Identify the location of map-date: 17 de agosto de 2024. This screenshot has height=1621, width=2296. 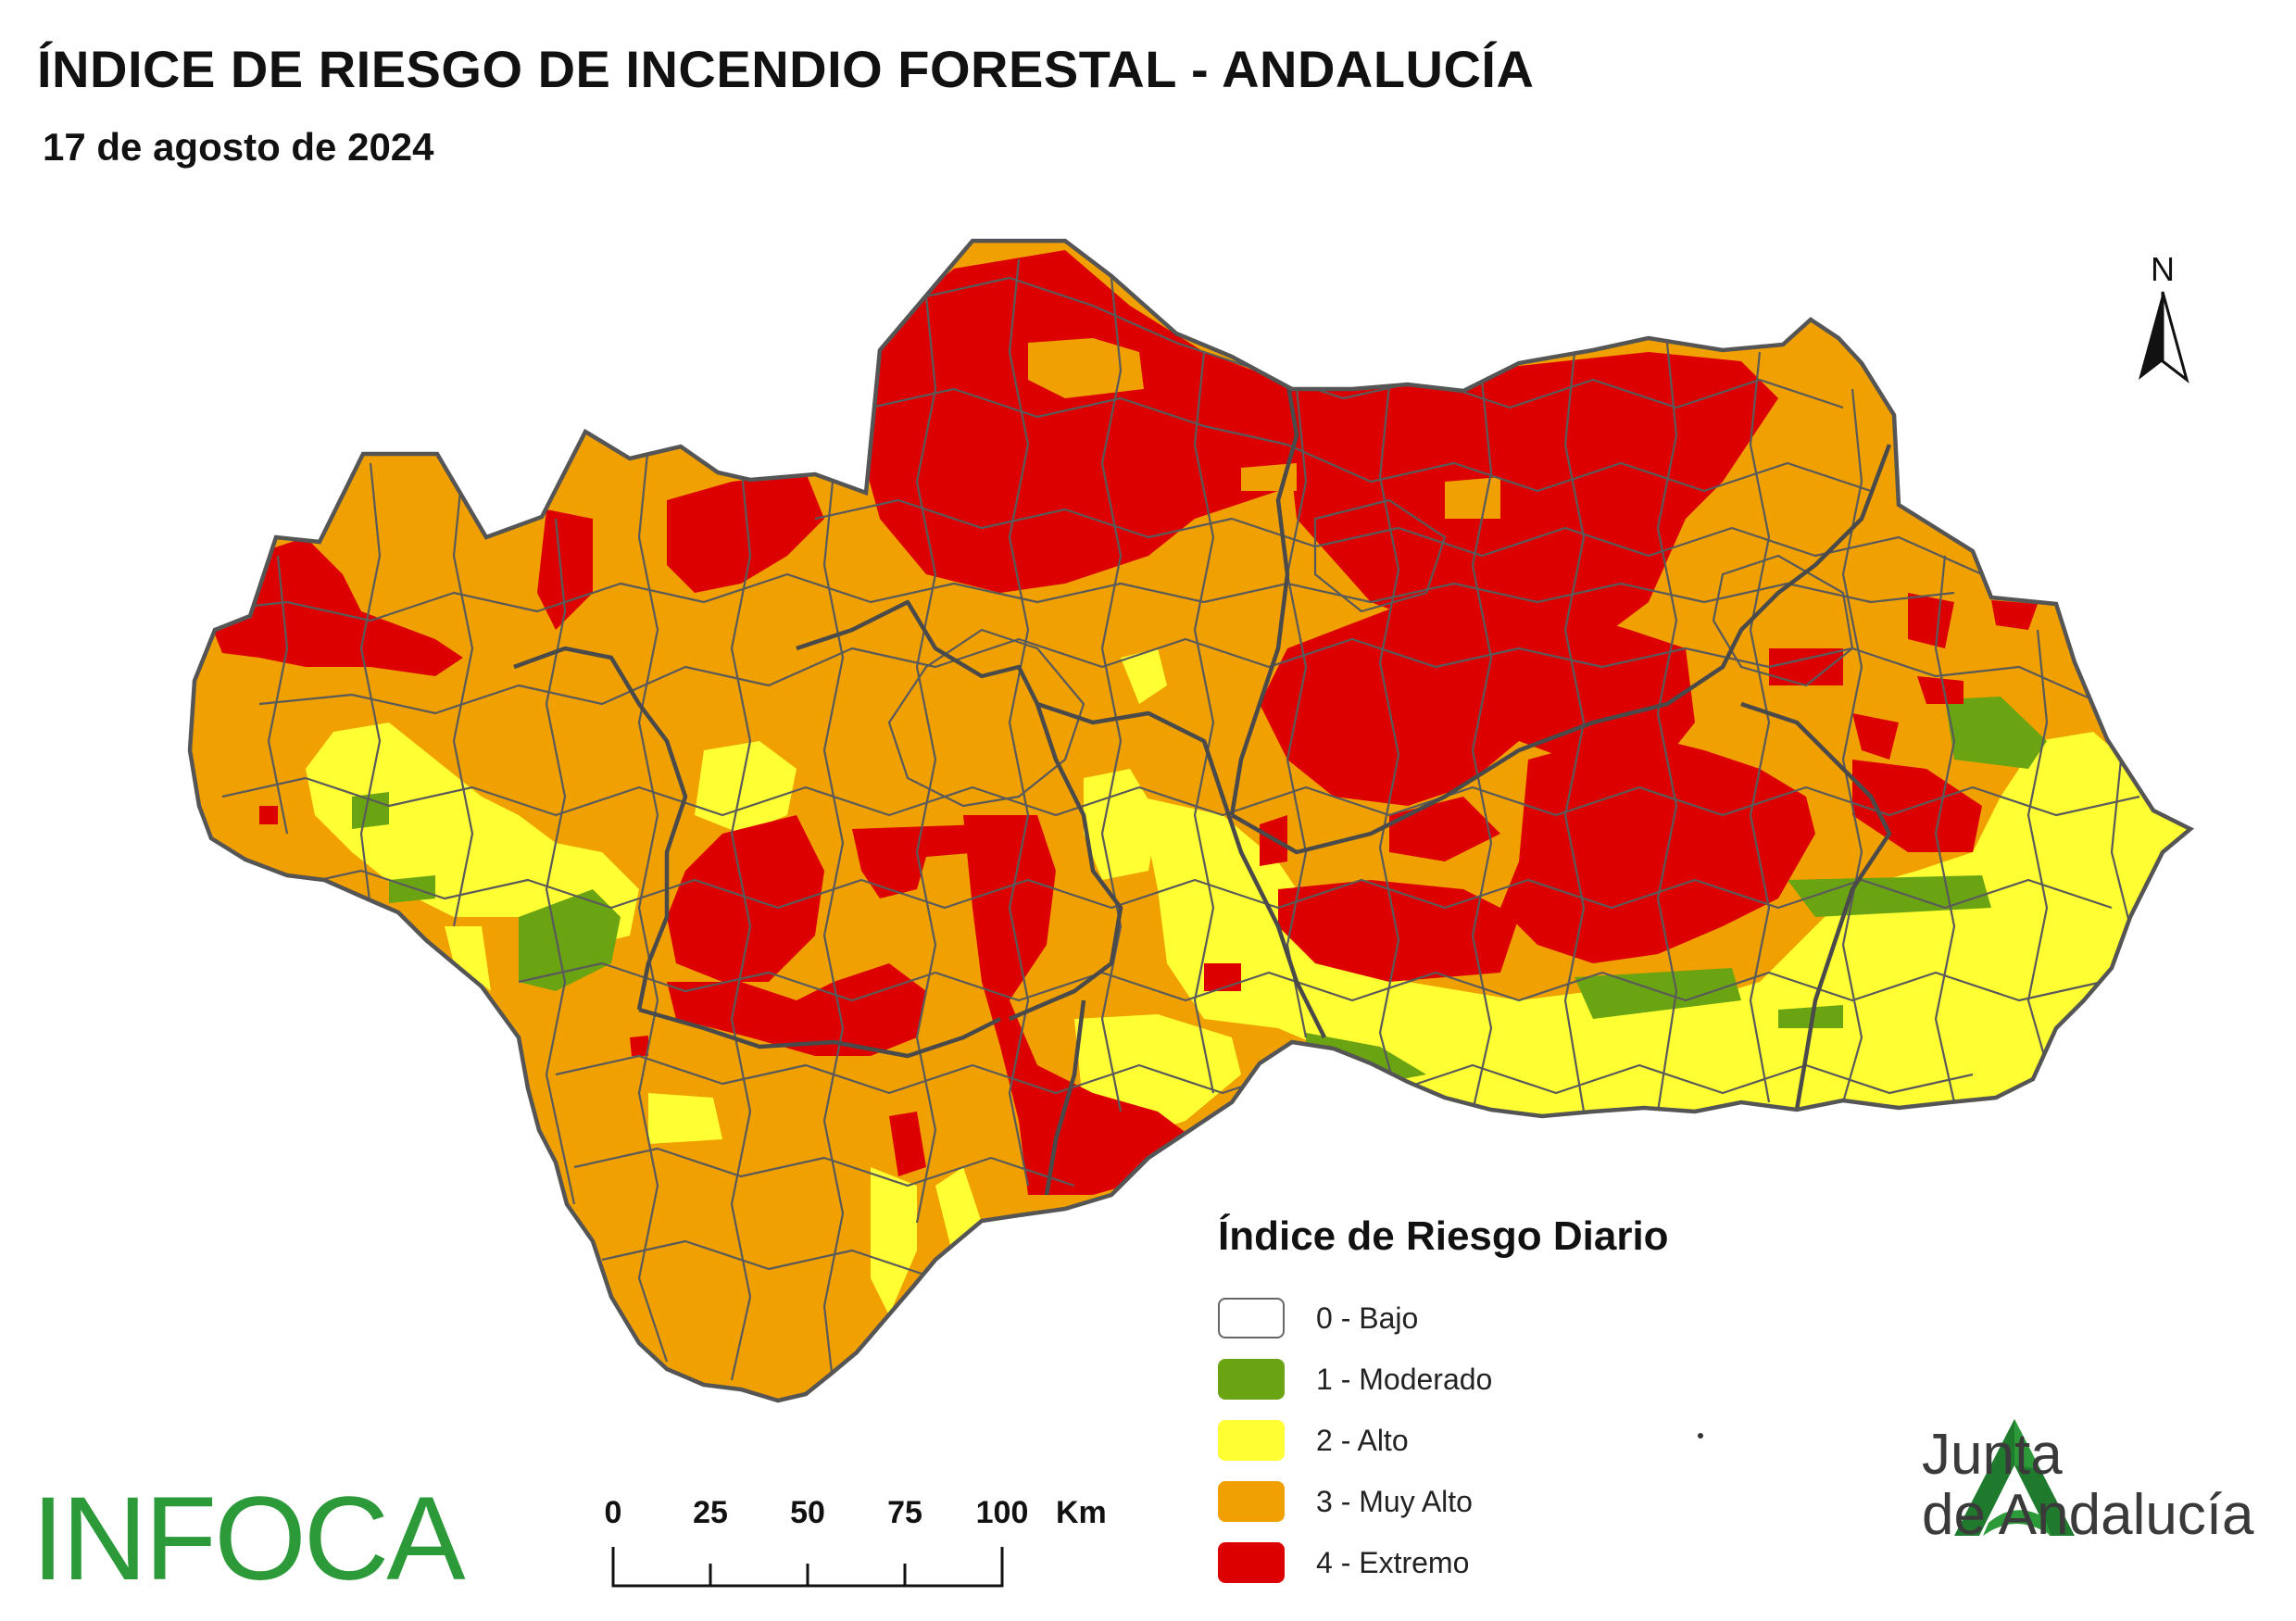
(238, 147).